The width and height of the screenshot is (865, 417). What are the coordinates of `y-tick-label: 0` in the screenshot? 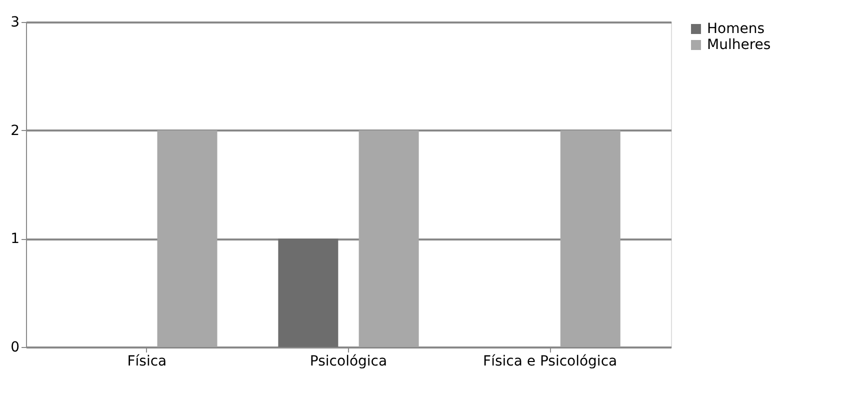 It's located at (15, 348).